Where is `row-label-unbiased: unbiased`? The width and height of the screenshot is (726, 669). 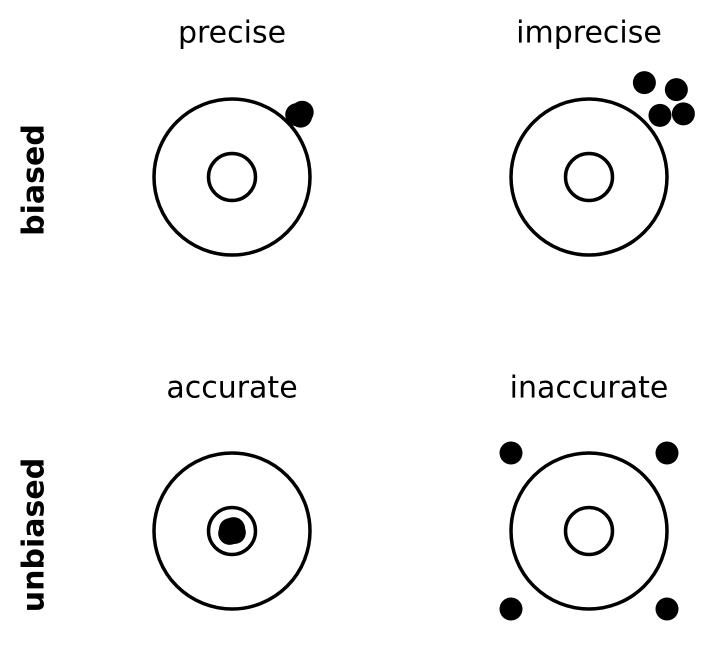 row-label-unbiased: unbiased is located at coordinates (34, 535).